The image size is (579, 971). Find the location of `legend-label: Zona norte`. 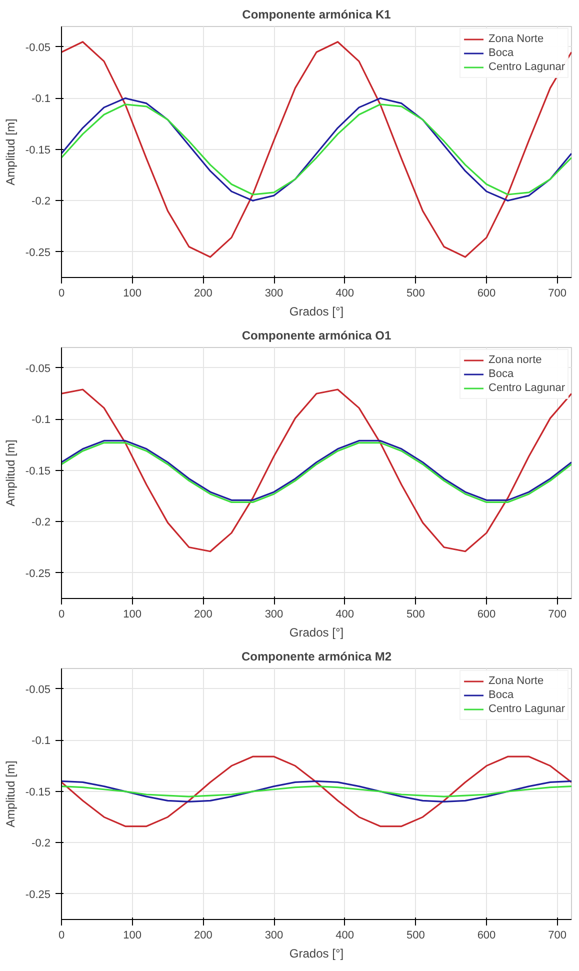

legend-label: Zona norte is located at coordinates (515, 360).